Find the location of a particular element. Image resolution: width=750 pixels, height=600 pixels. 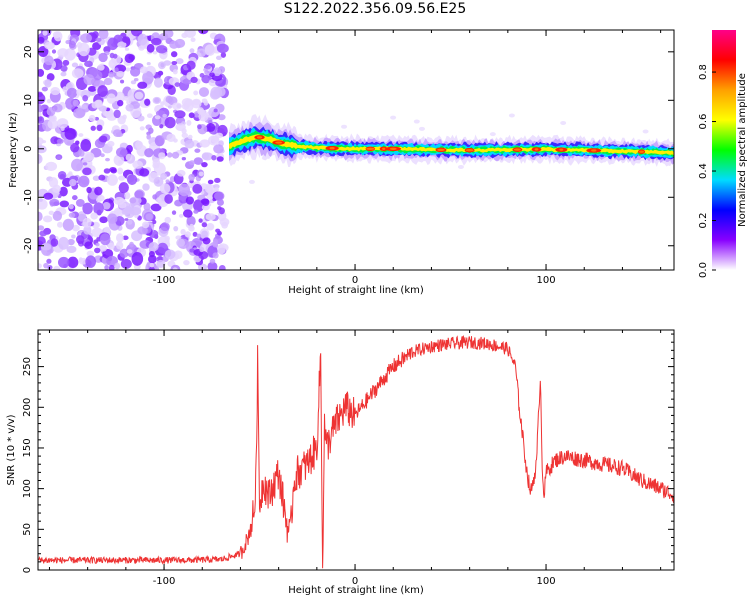

spectrogram-xlabel: Height of straight line (km) is located at coordinates (356, 290).